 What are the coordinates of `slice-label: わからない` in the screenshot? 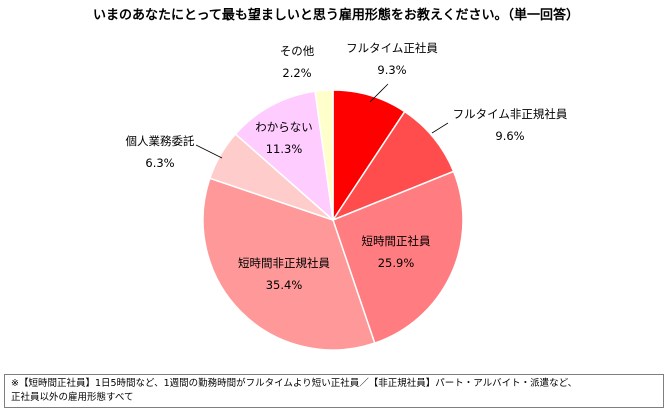 It's located at (284, 127).